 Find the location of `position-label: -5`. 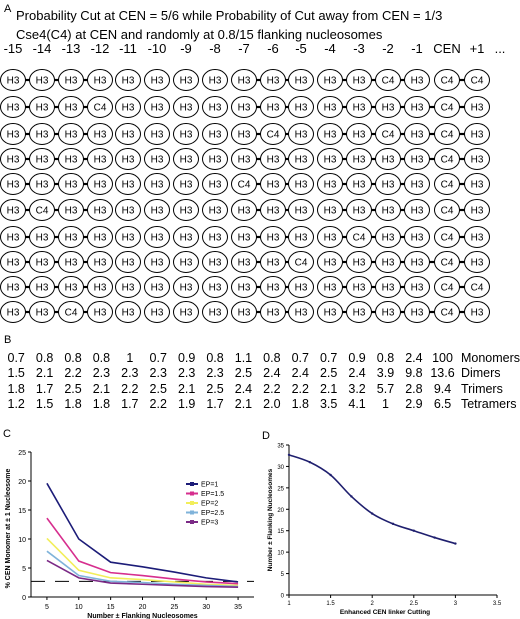

position-label: -5 is located at coordinates (301, 48).